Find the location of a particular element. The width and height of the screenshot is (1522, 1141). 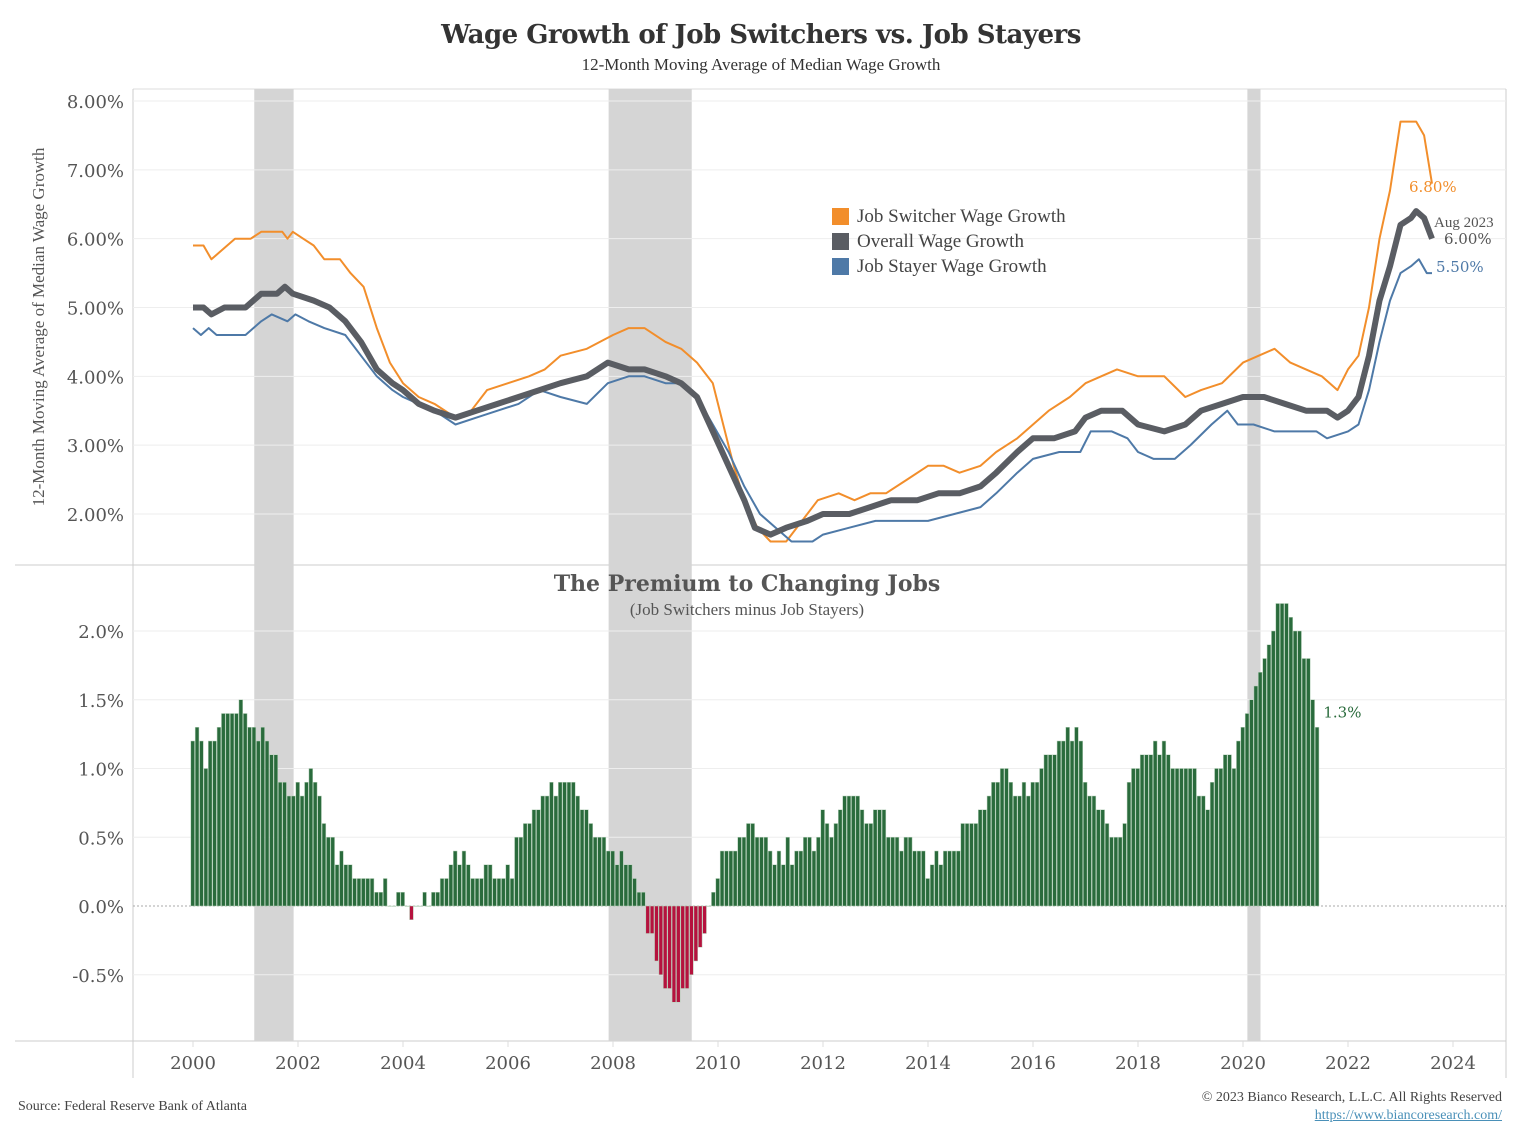

y-tick-label-top: 8.00% is located at coordinates (95, 102).